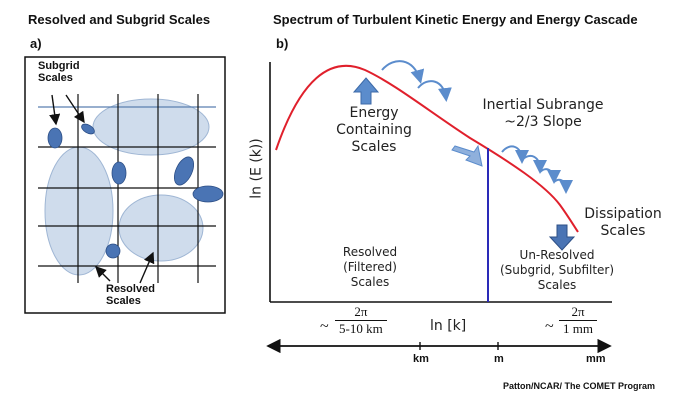 Image resolution: width=680 pixels, height=400 pixels. What do you see at coordinates (421, 359) in the screenshot?
I see `scale-label-km: km` at bounding box center [421, 359].